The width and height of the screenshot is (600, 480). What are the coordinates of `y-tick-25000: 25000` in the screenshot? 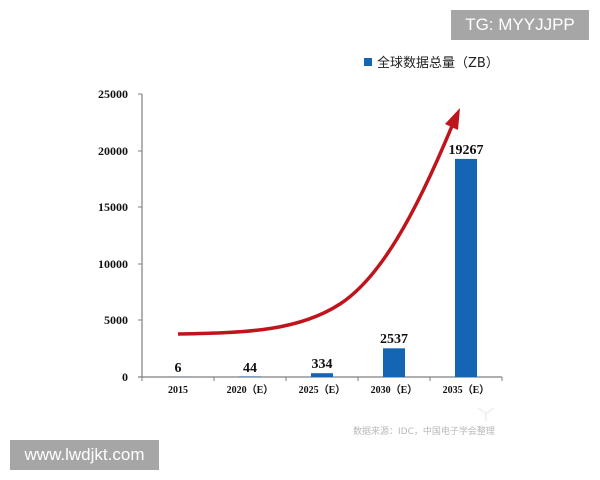 It's located at (113, 94).